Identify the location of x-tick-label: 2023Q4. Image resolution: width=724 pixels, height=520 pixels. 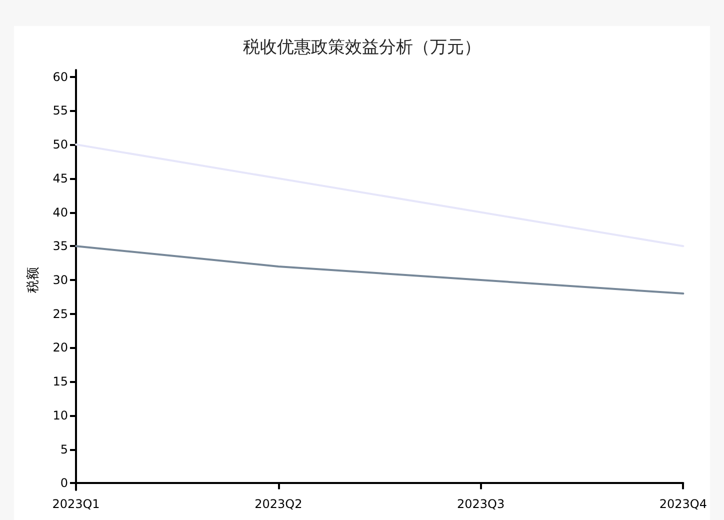
(683, 504).